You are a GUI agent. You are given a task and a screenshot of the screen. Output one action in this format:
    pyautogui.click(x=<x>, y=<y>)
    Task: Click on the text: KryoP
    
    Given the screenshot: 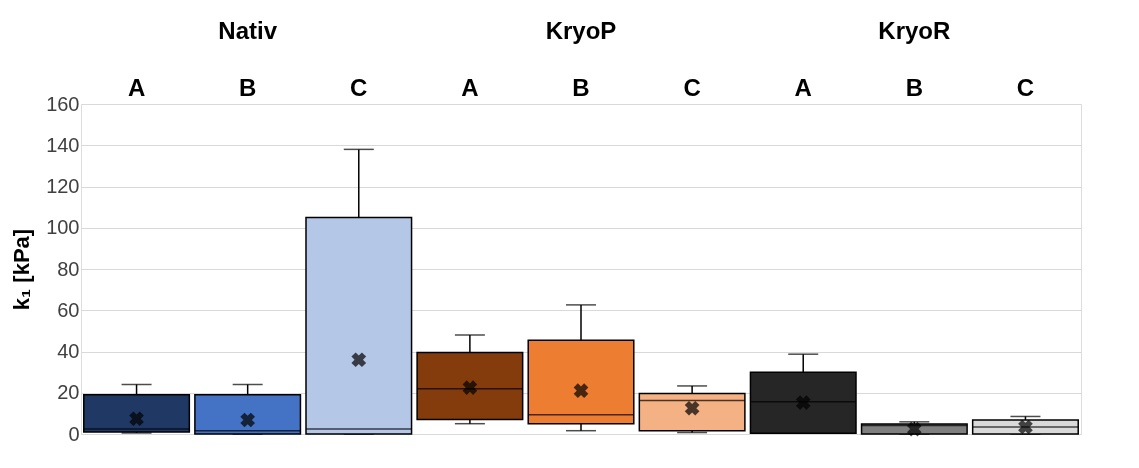 What is the action you would take?
    pyautogui.click(x=581, y=30)
    